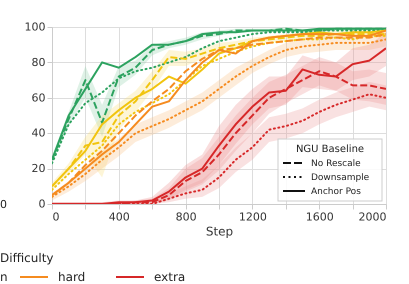  What do you see at coordinates (4, 277) in the screenshot?
I see `text: n` at bounding box center [4, 277].